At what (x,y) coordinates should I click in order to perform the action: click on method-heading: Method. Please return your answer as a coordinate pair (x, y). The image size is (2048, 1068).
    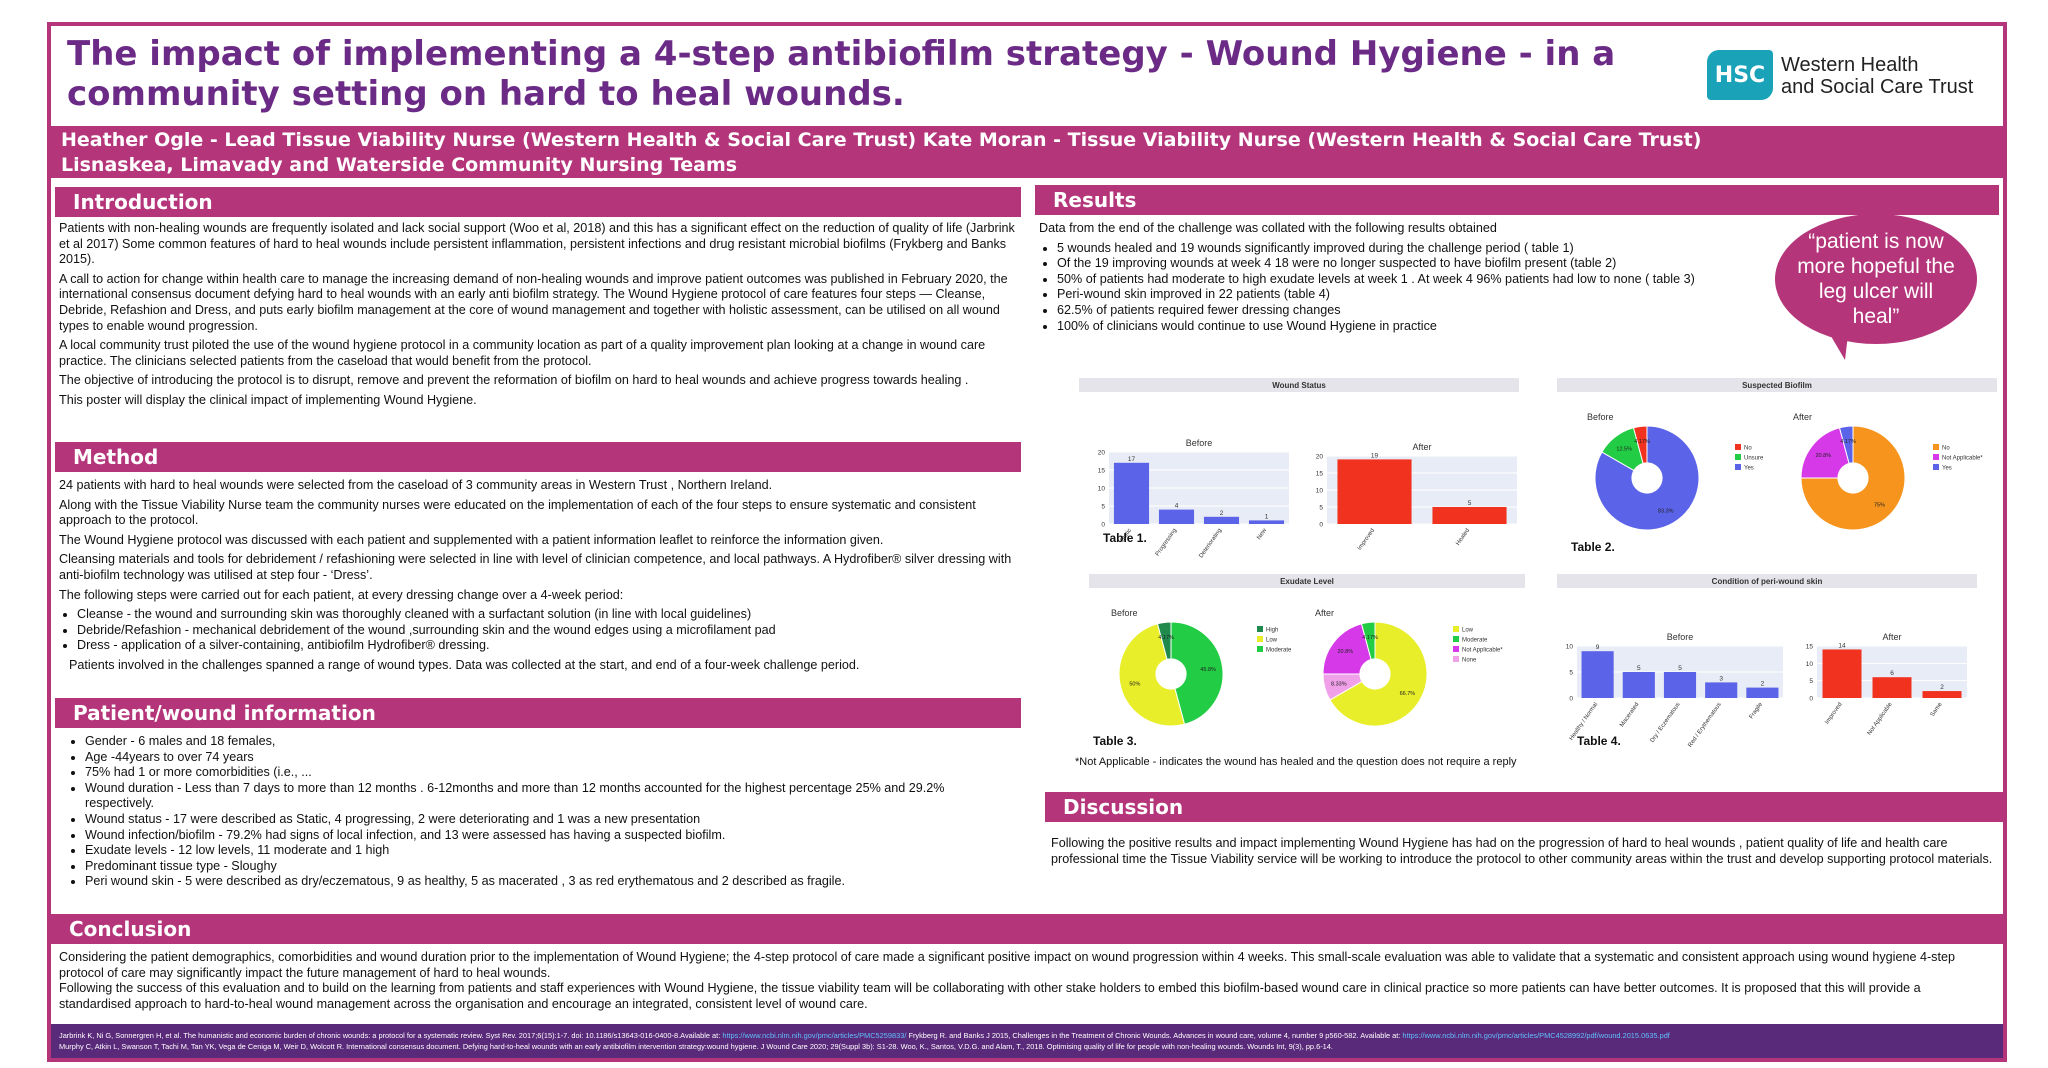
    Looking at the image, I should click on (538, 457).